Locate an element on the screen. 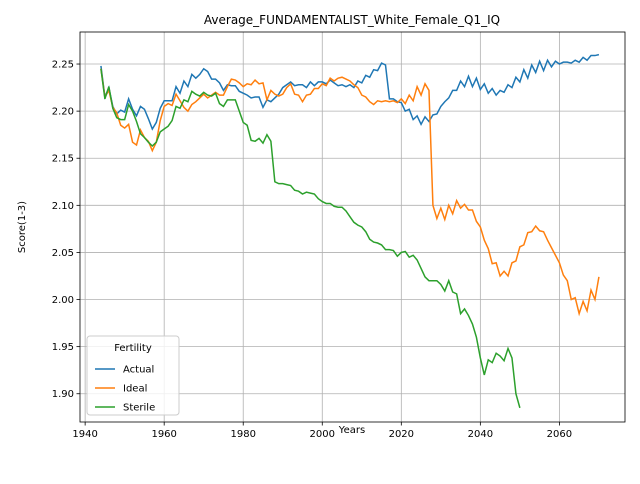  legend-box is located at coordinates (133, 375).